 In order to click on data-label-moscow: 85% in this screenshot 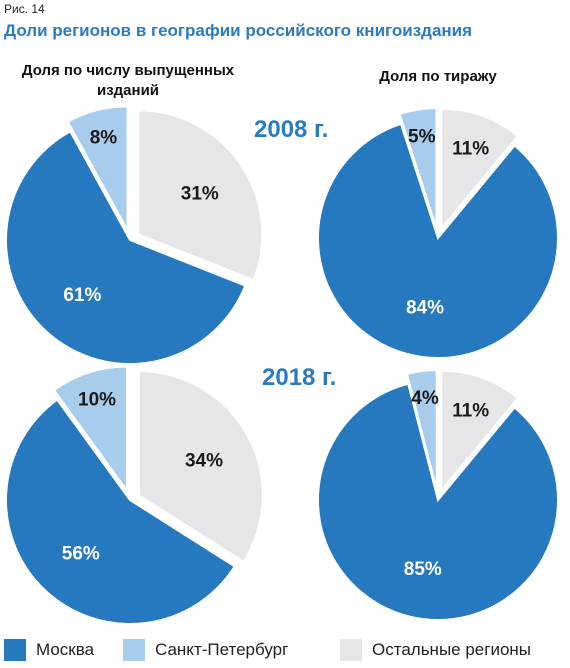, I will do `click(423, 569)`.